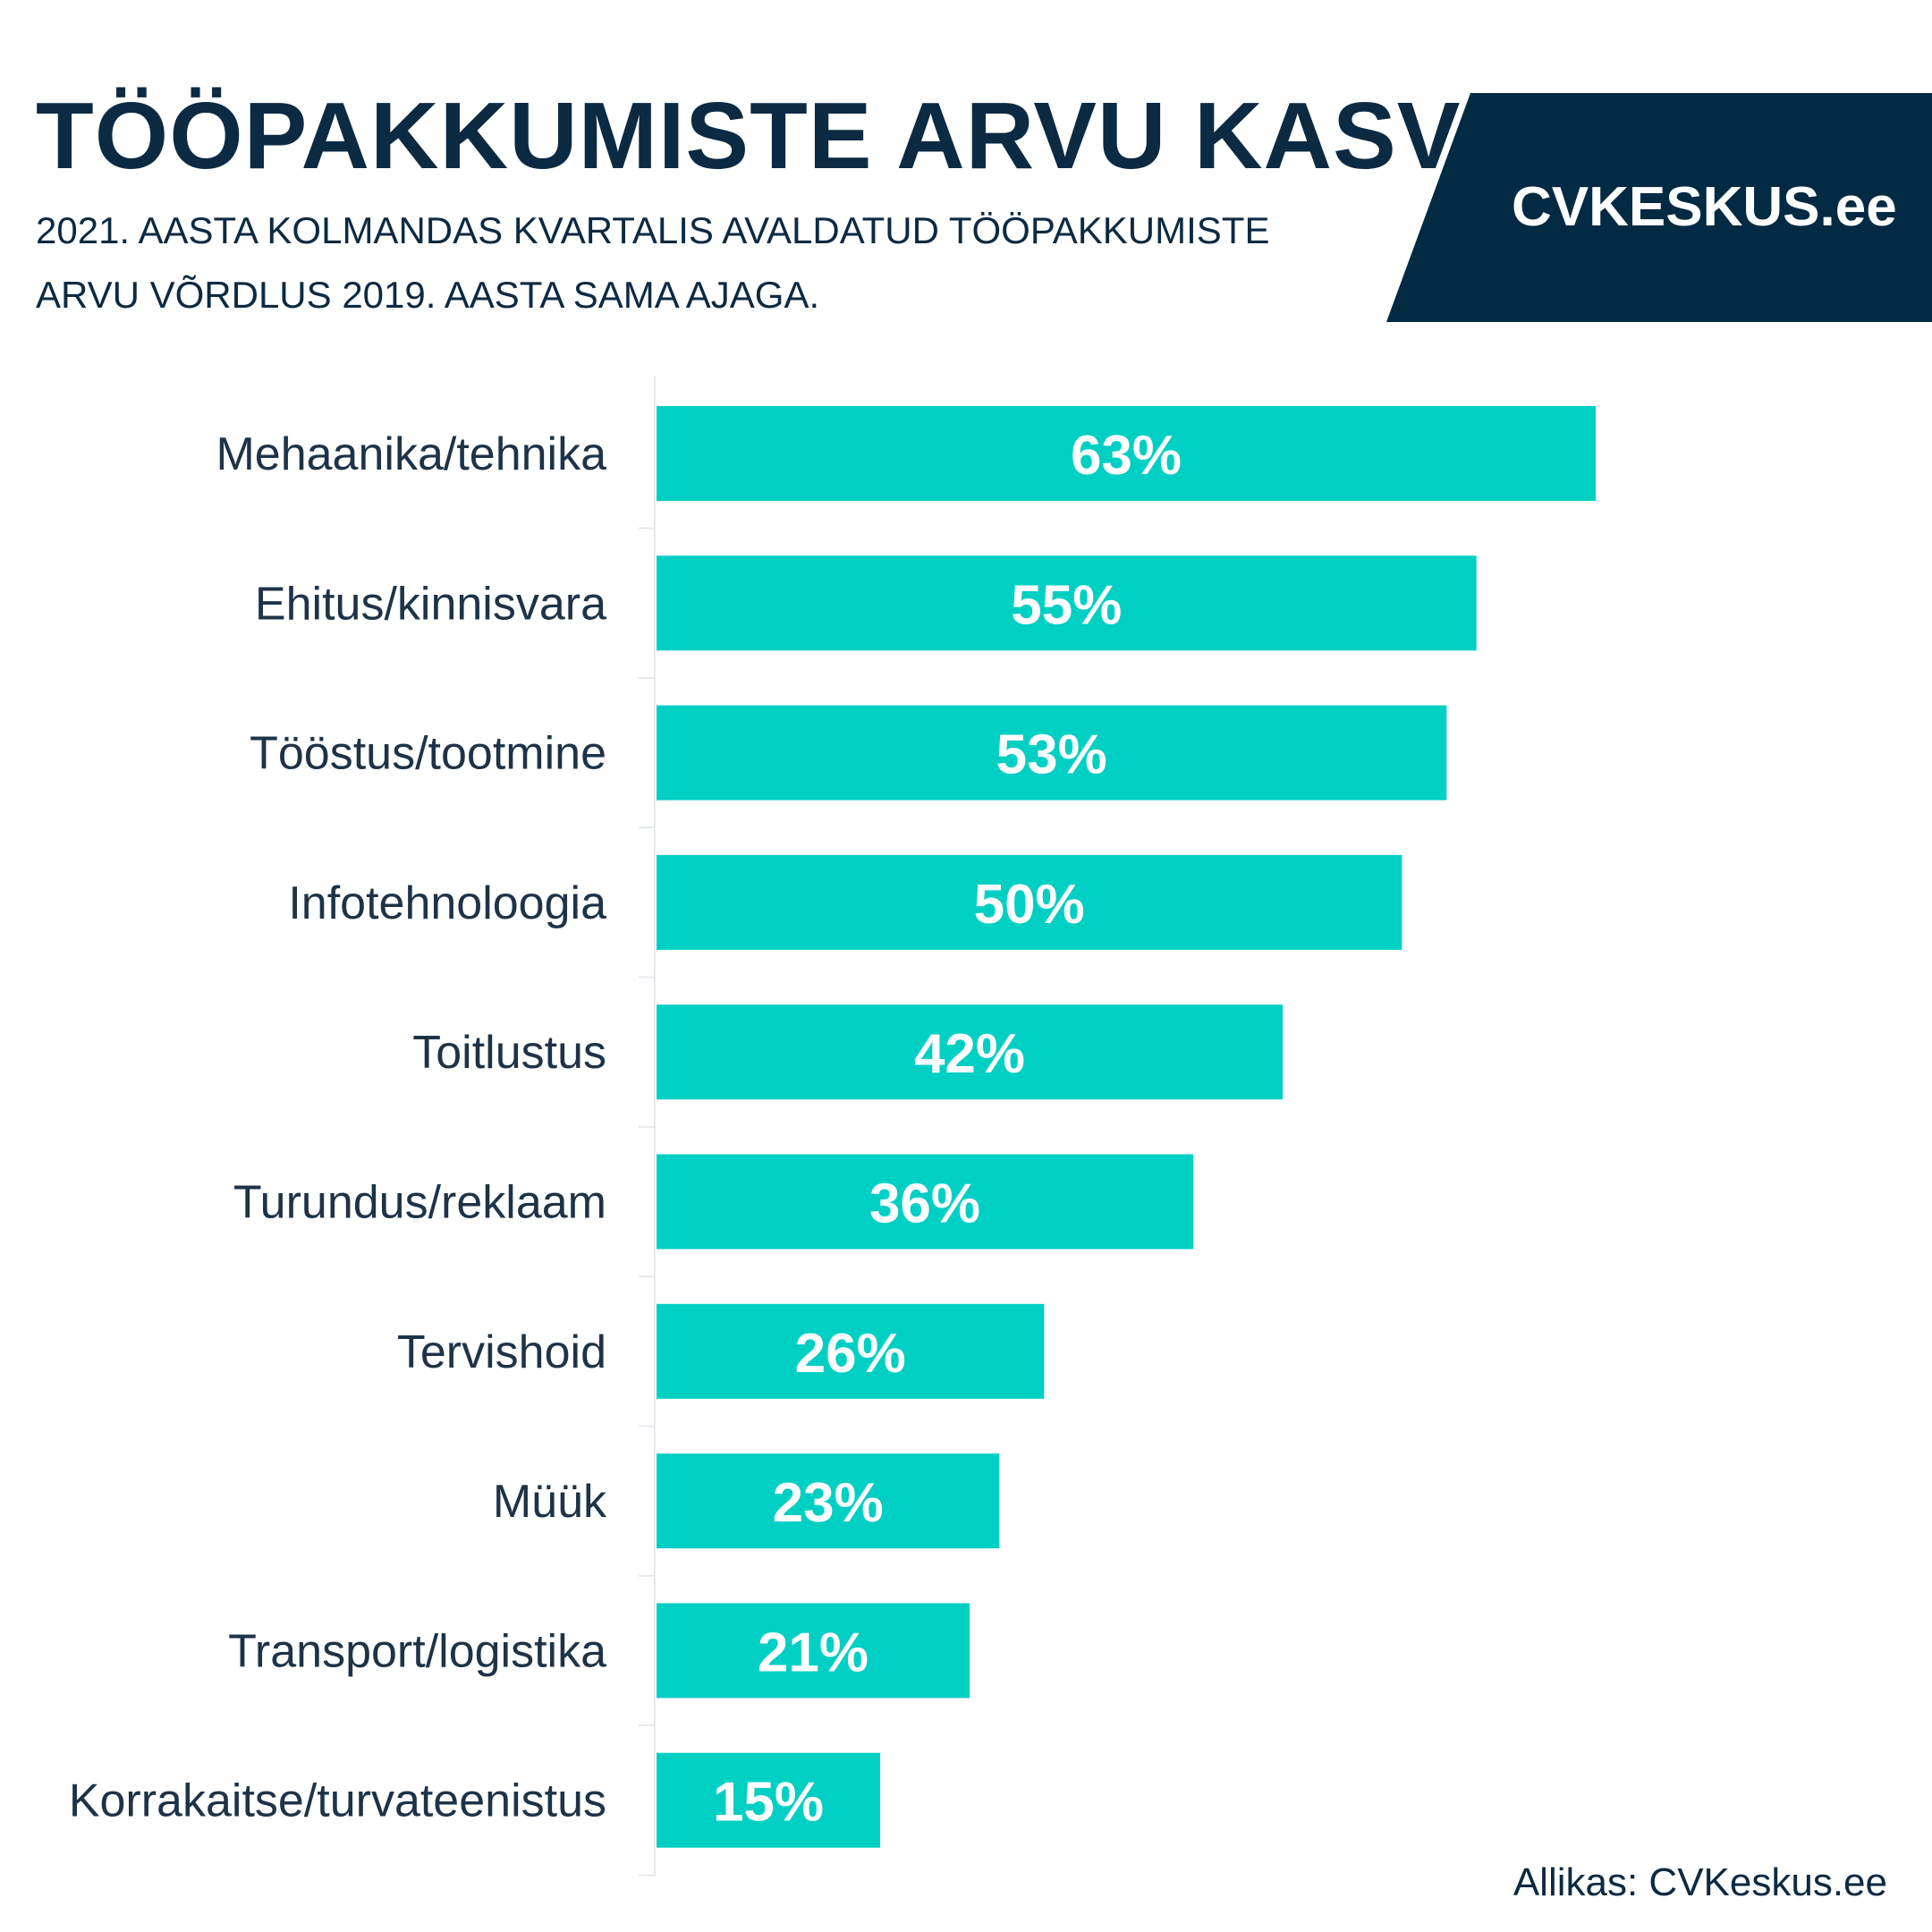 The image size is (1932, 1932). I want to click on category-label: Infotehnoloogia, so click(447, 903).